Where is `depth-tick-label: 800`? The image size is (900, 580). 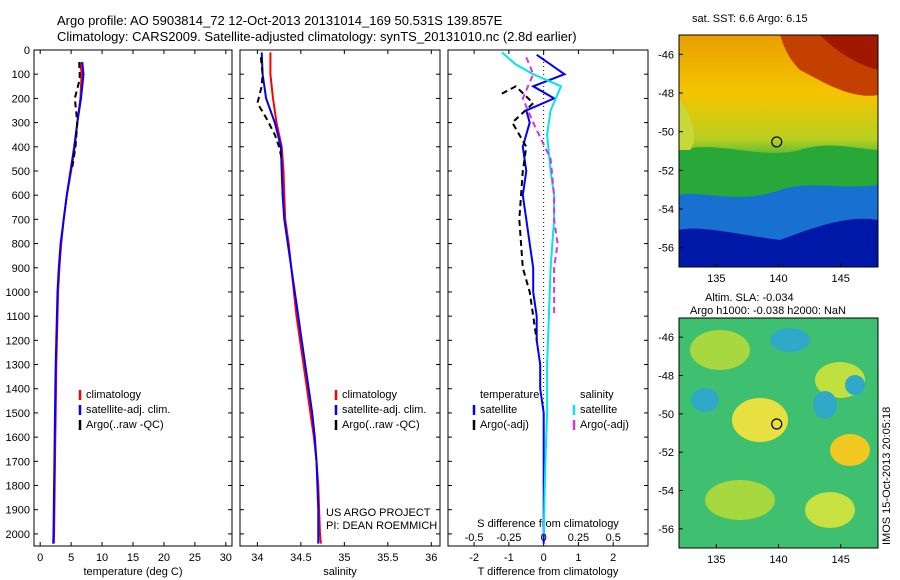 depth-tick-label: 800 is located at coordinates (21, 245).